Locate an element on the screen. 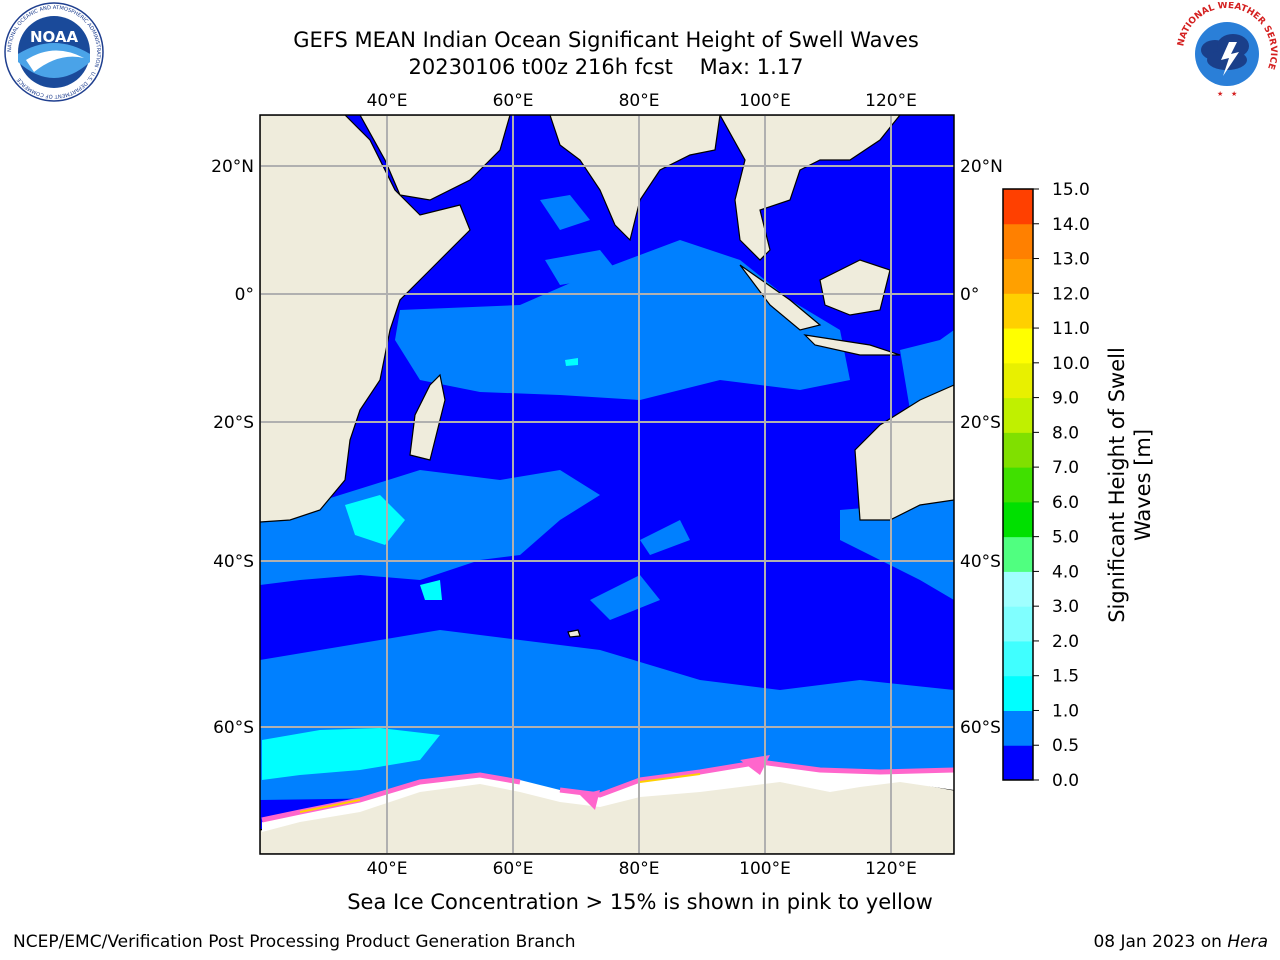  colorbar-tick-label: 1.5 is located at coordinates (1065, 677).